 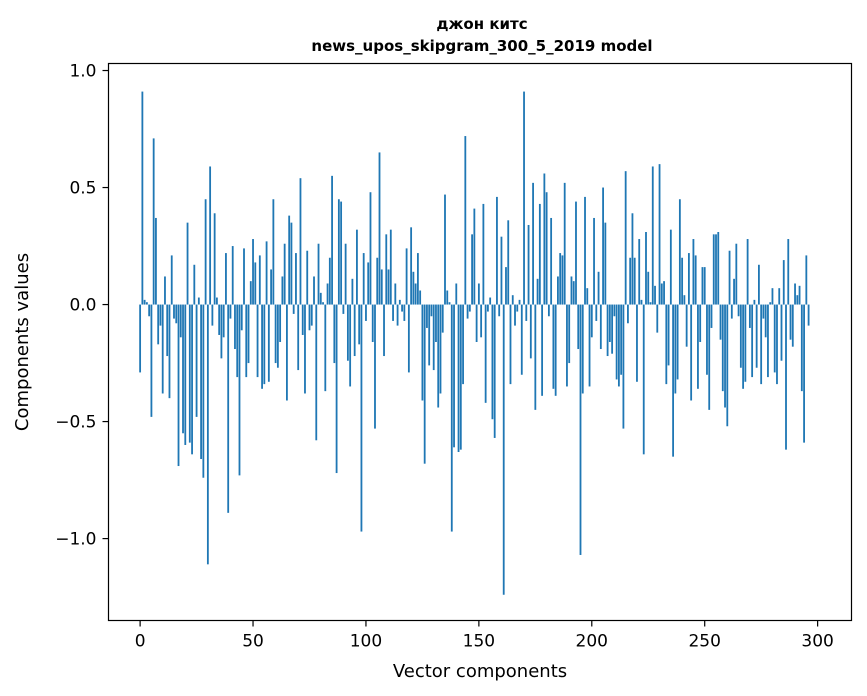 I want to click on x-tick-label: 0, so click(x=140, y=642).